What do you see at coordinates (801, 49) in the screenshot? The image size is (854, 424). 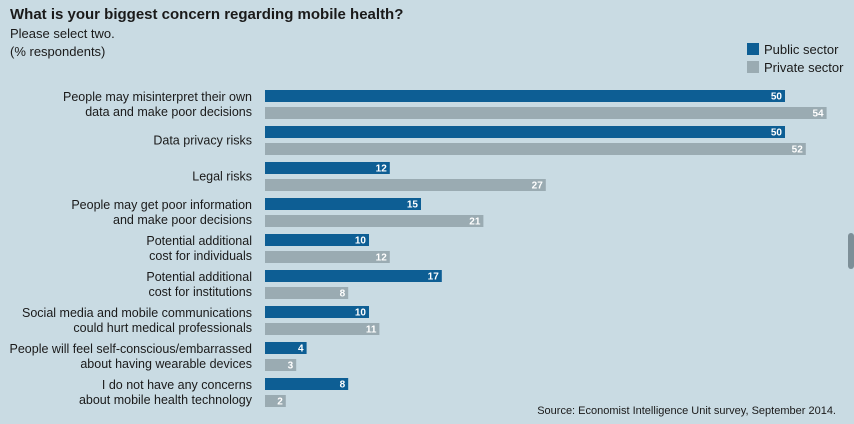 I see `legend-label-public: Public sector` at bounding box center [801, 49].